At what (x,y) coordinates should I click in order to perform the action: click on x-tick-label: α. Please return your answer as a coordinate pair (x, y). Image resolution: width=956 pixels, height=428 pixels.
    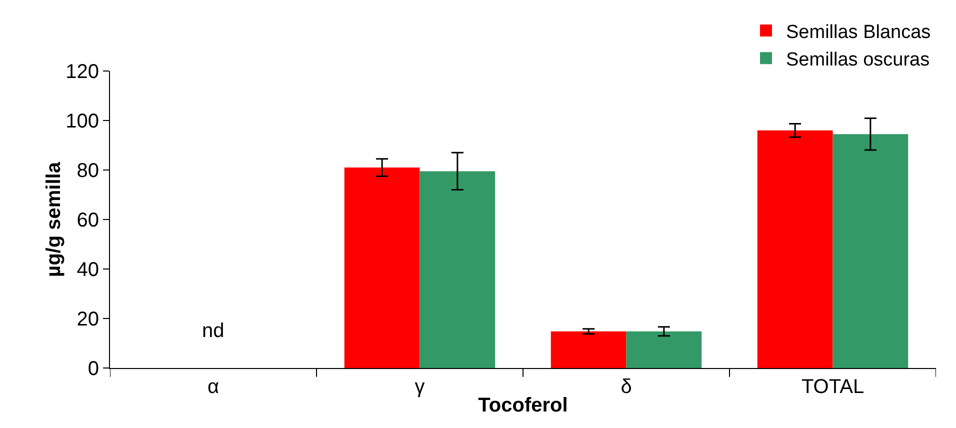
    Looking at the image, I should click on (213, 387).